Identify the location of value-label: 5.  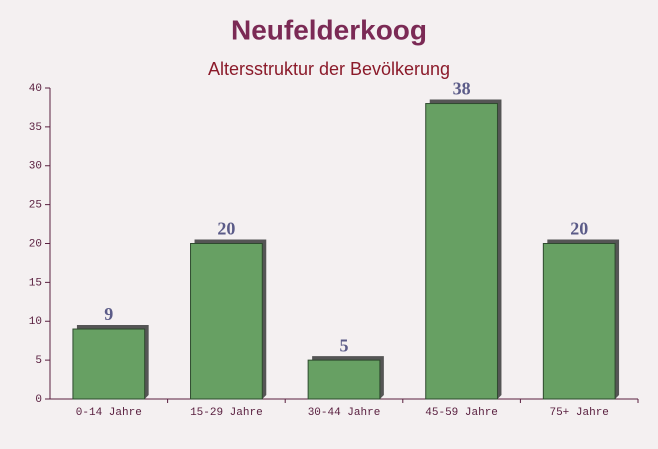
(344, 345).